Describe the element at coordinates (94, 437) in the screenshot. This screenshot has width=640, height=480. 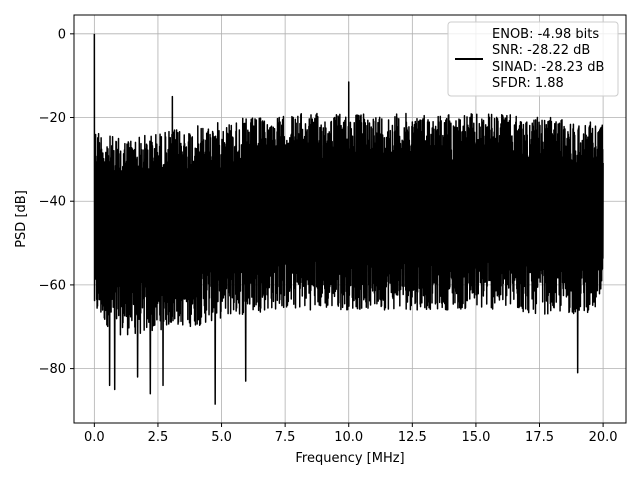
I see `x-tick-label: 0.0` at that location.